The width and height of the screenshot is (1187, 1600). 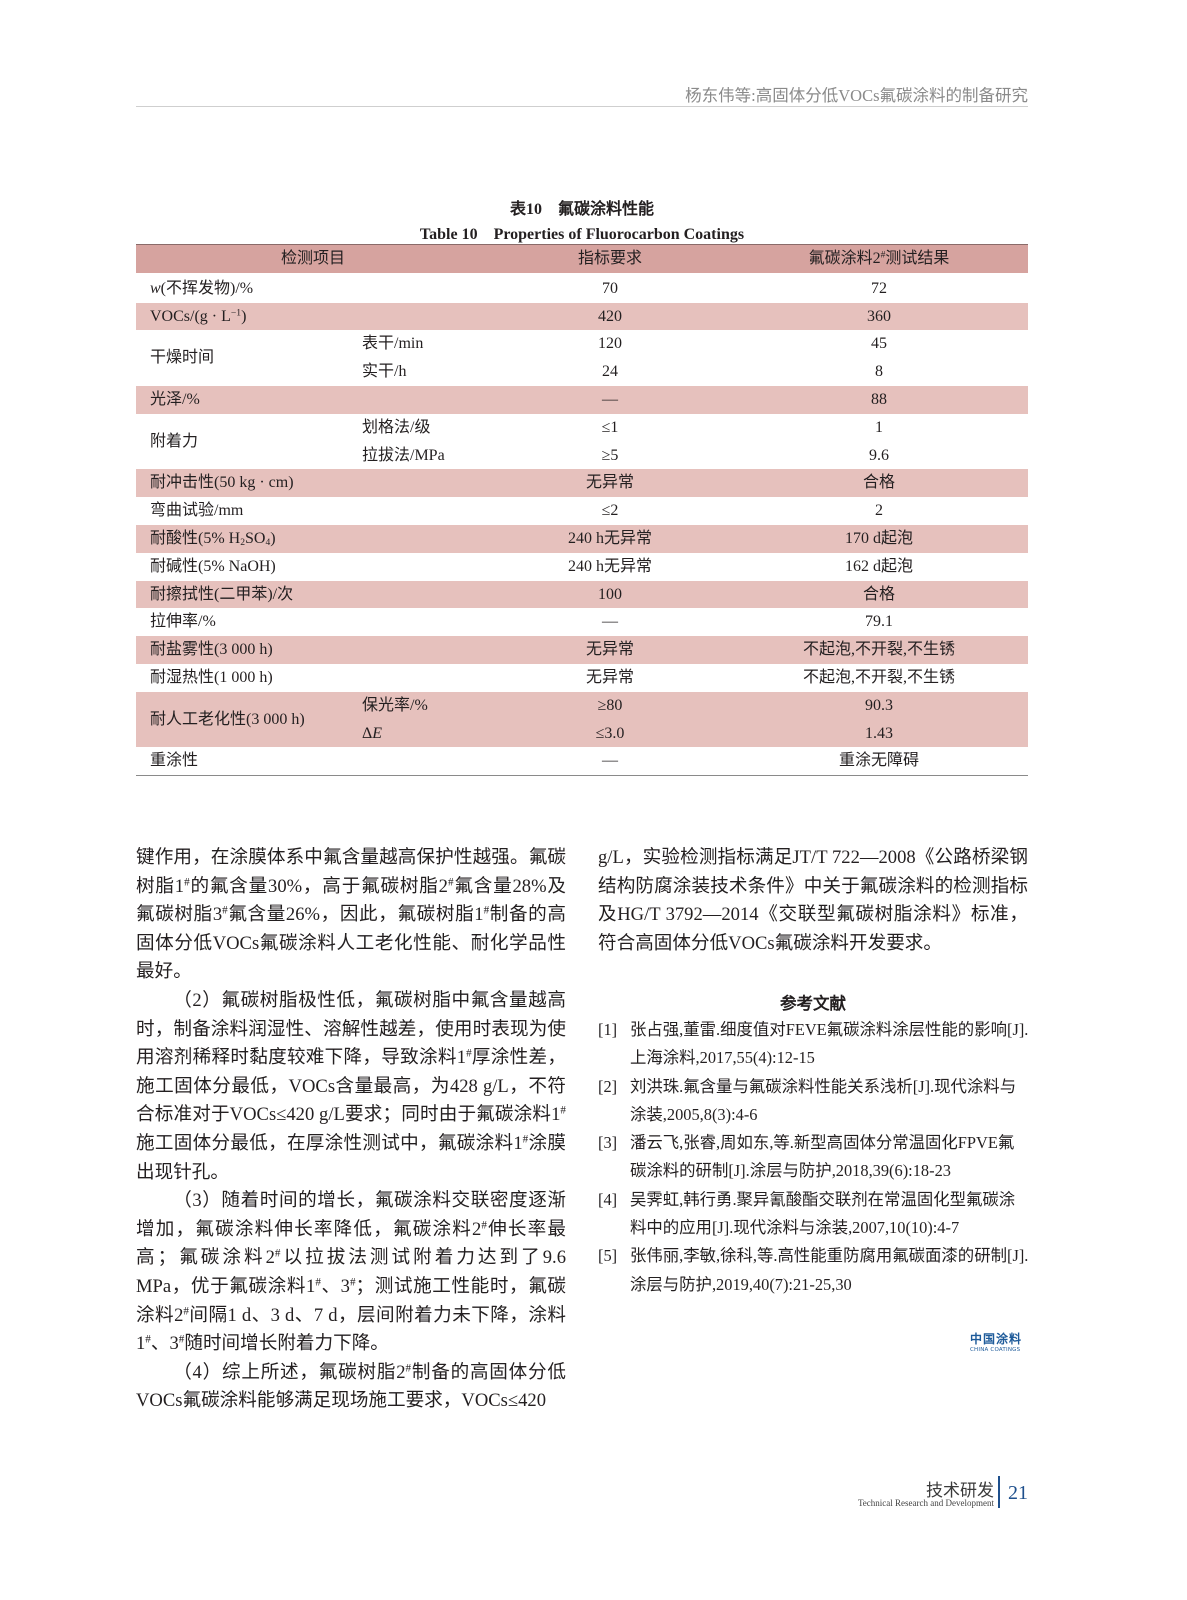 I want to click on result-cell: 2, so click(x=879, y=511).